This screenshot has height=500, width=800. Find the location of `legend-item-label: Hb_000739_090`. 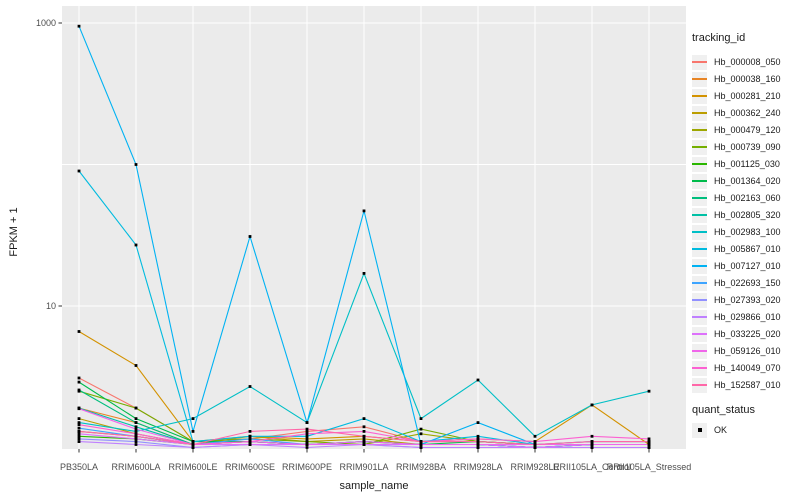

legend-item-label: Hb_000739_090 is located at coordinates (747, 147).